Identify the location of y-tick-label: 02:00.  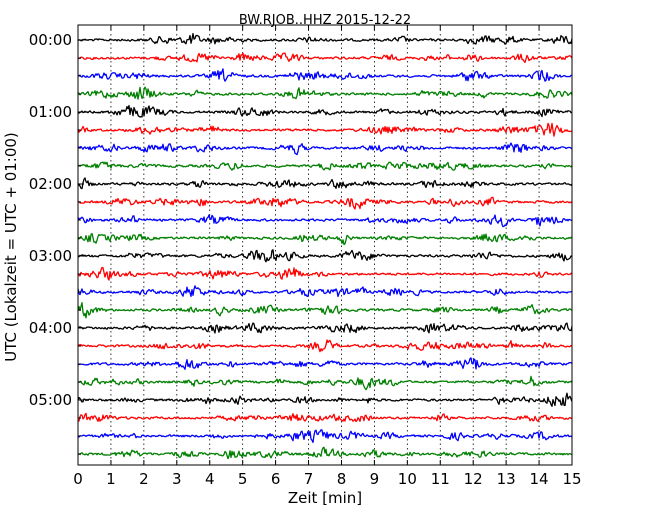
(50, 184).